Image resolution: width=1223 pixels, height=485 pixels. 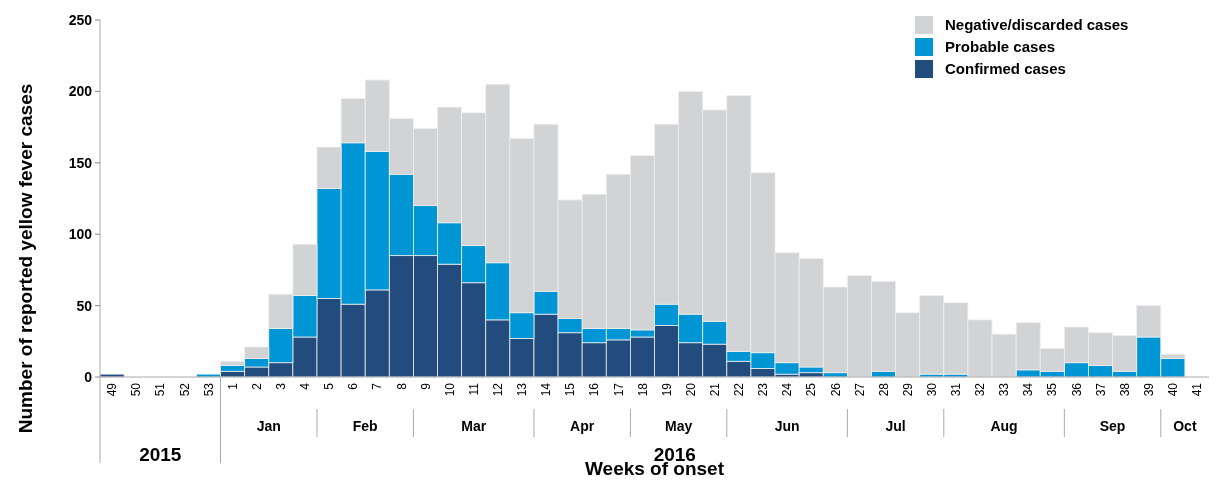 I want to click on x-tick-label: 50, so click(x=136, y=389).